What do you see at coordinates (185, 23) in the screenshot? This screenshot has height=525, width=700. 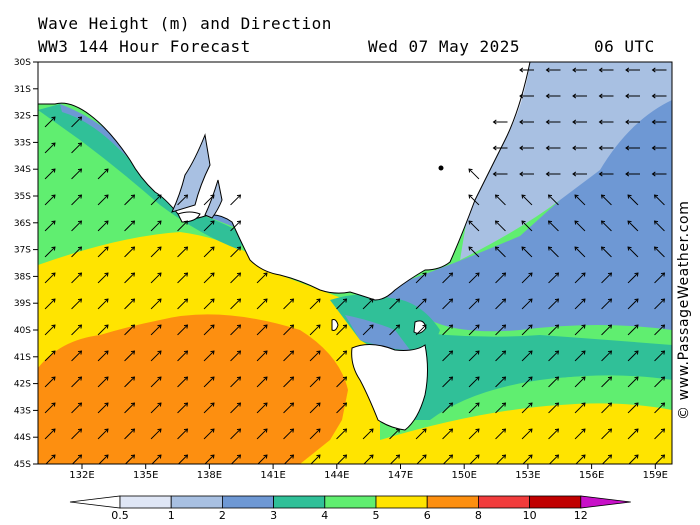 I see `chart-title: Wave Height (m) and Direction` at bounding box center [185, 23].